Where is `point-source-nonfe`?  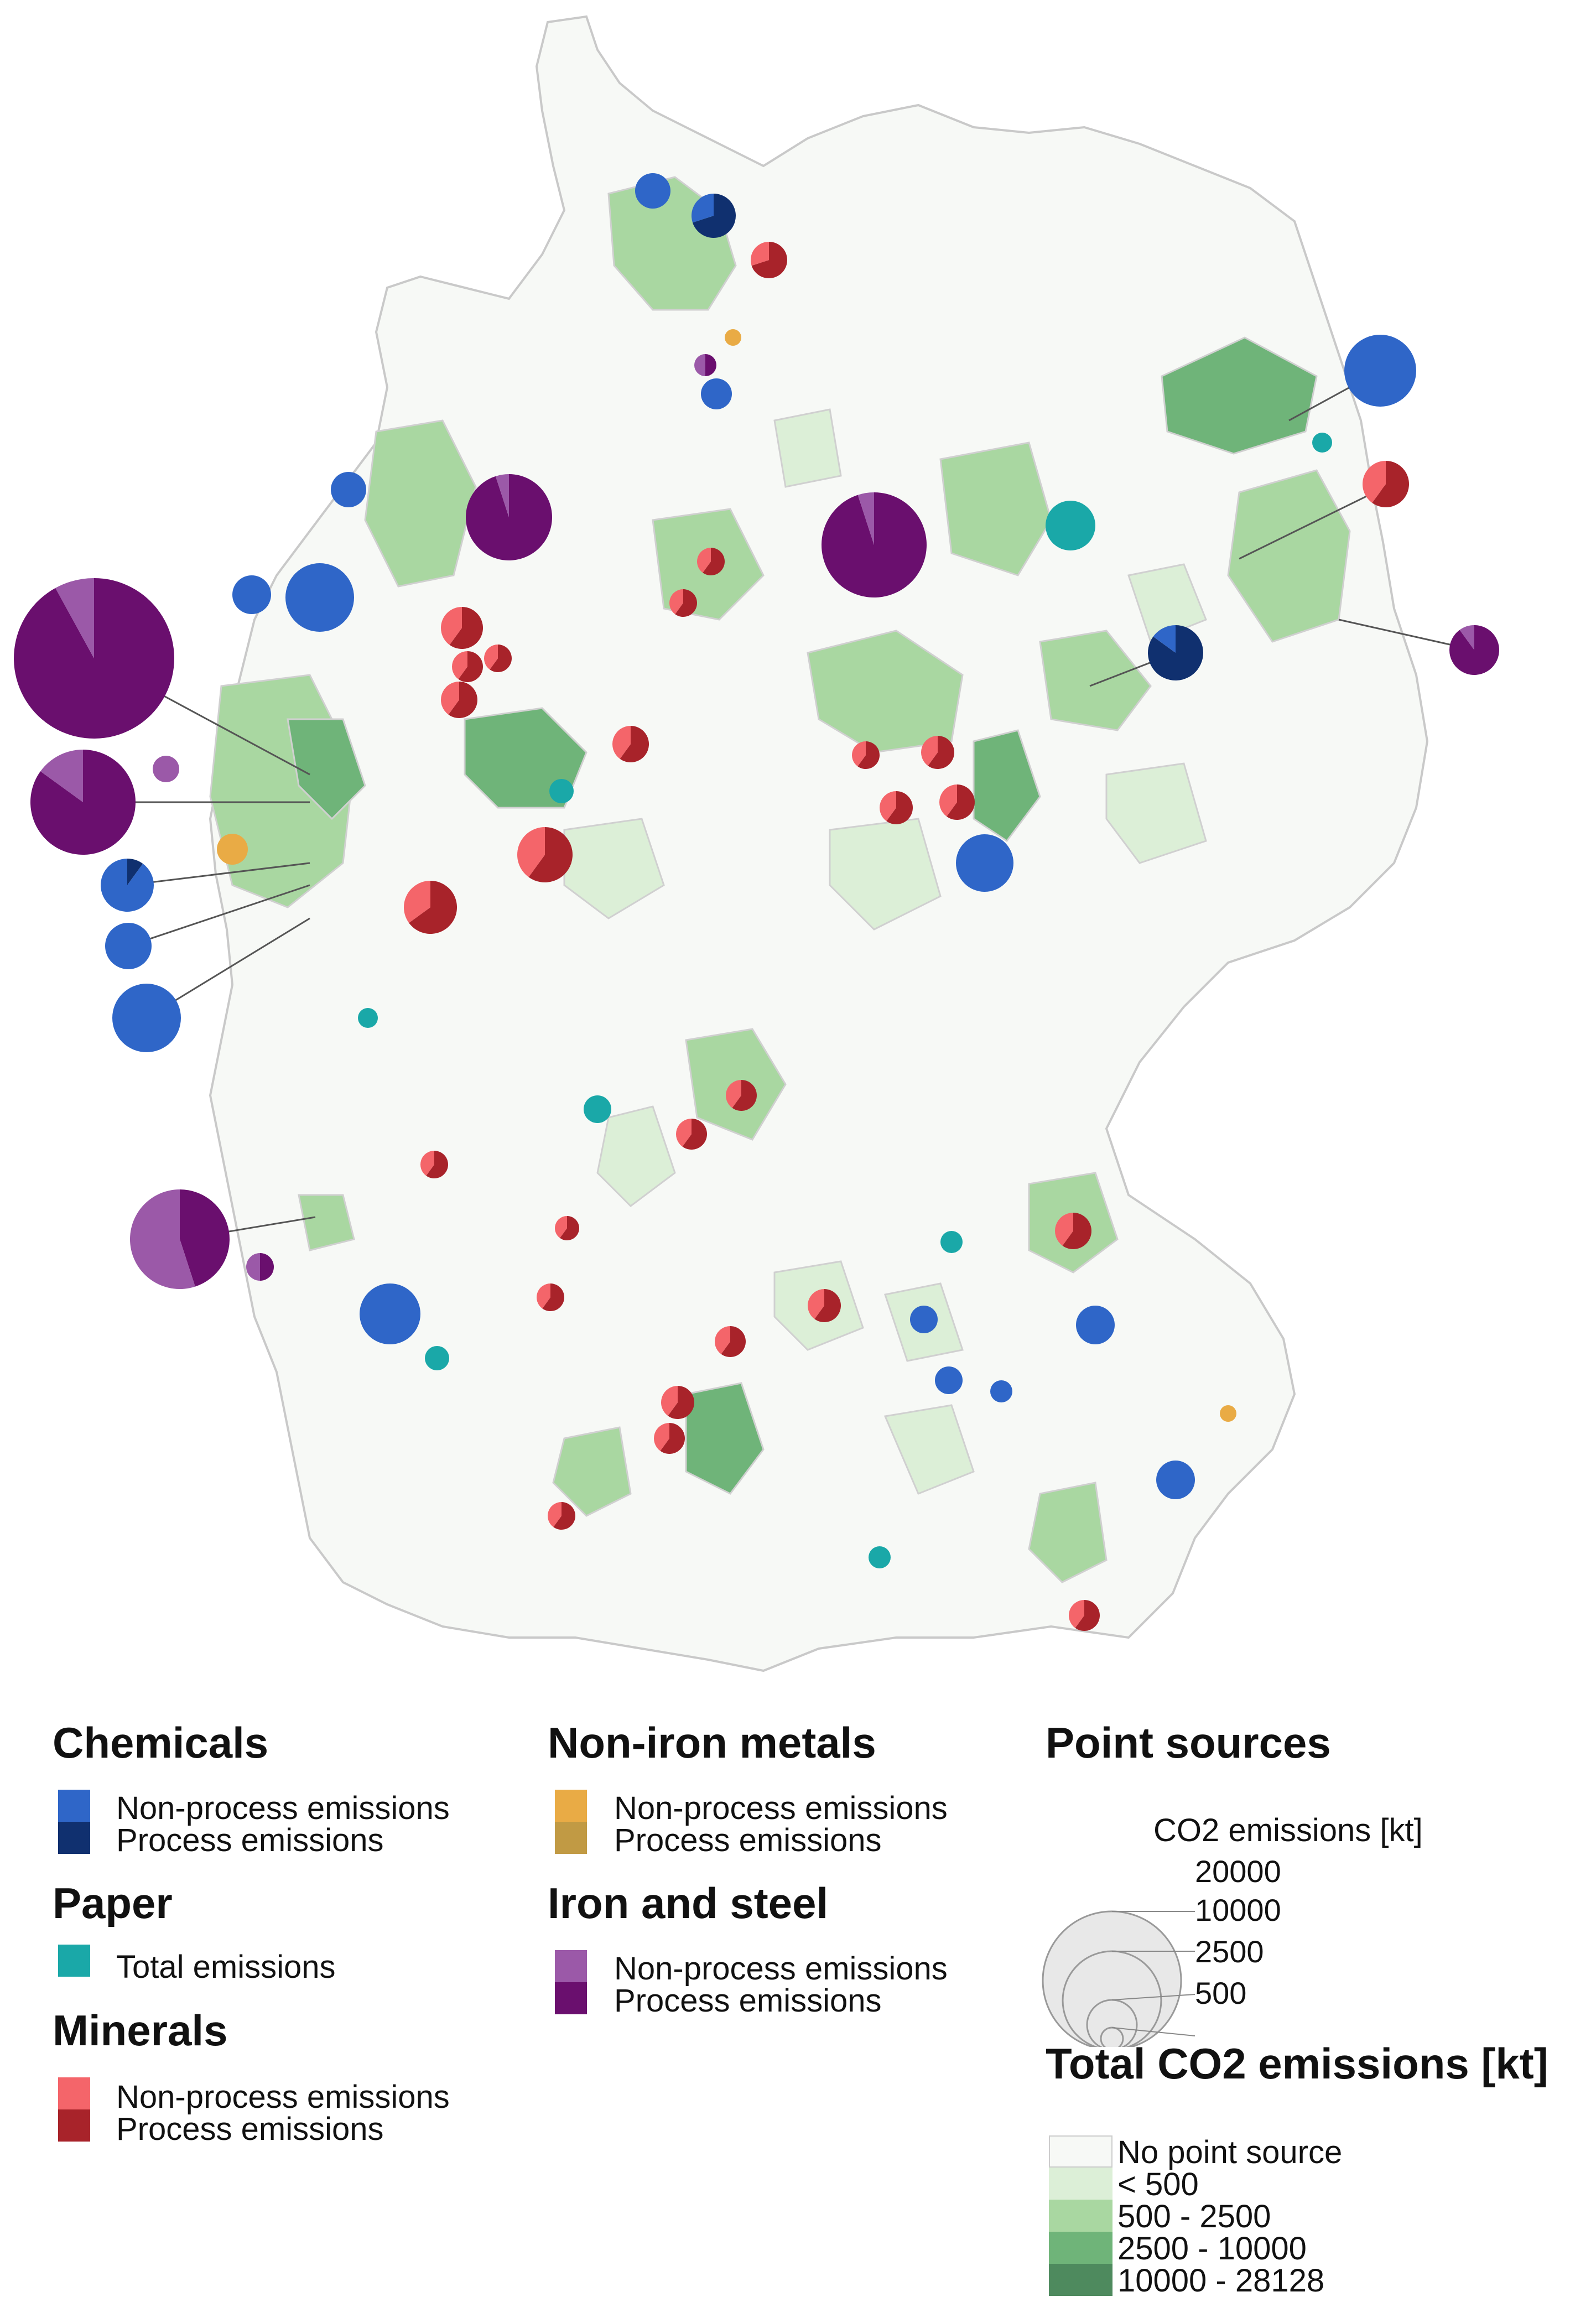
point-source-nonfe is located at coordinates (1228, 1413).